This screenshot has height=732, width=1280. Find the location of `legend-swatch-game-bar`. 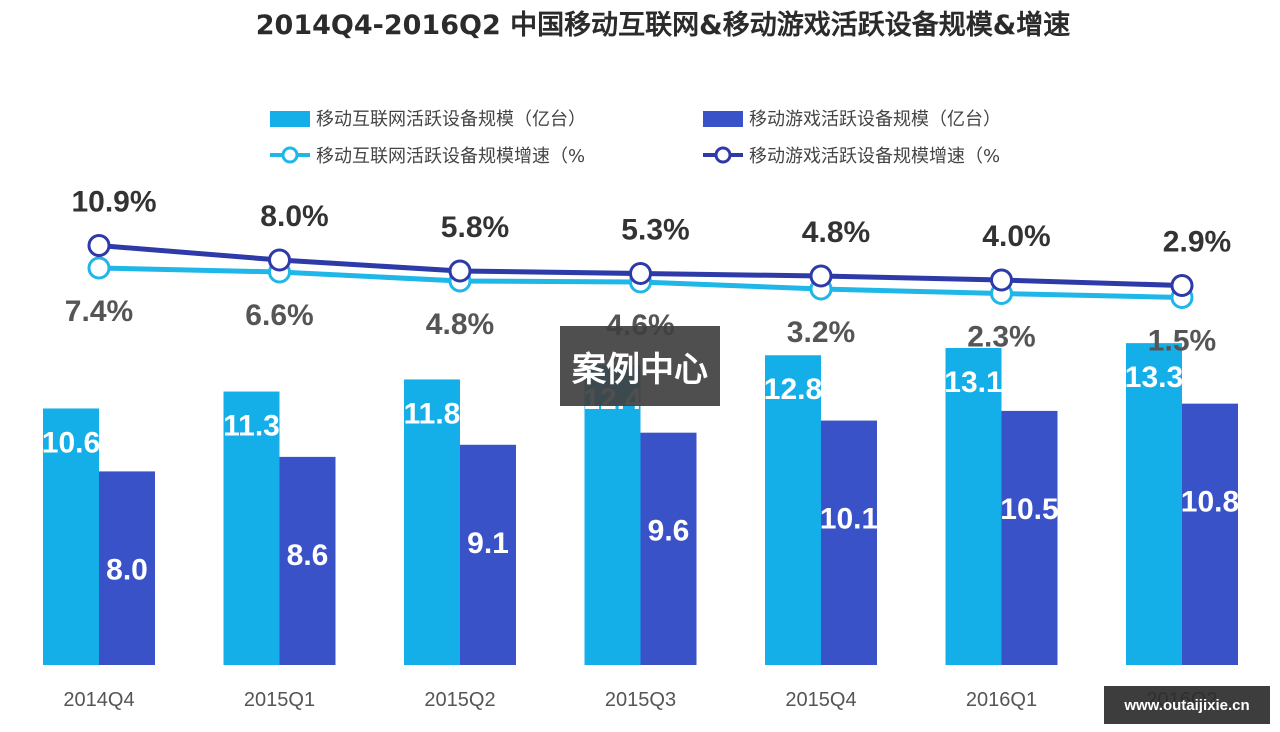

legend-swatch-game-bar is located at coordinates (723, 119).